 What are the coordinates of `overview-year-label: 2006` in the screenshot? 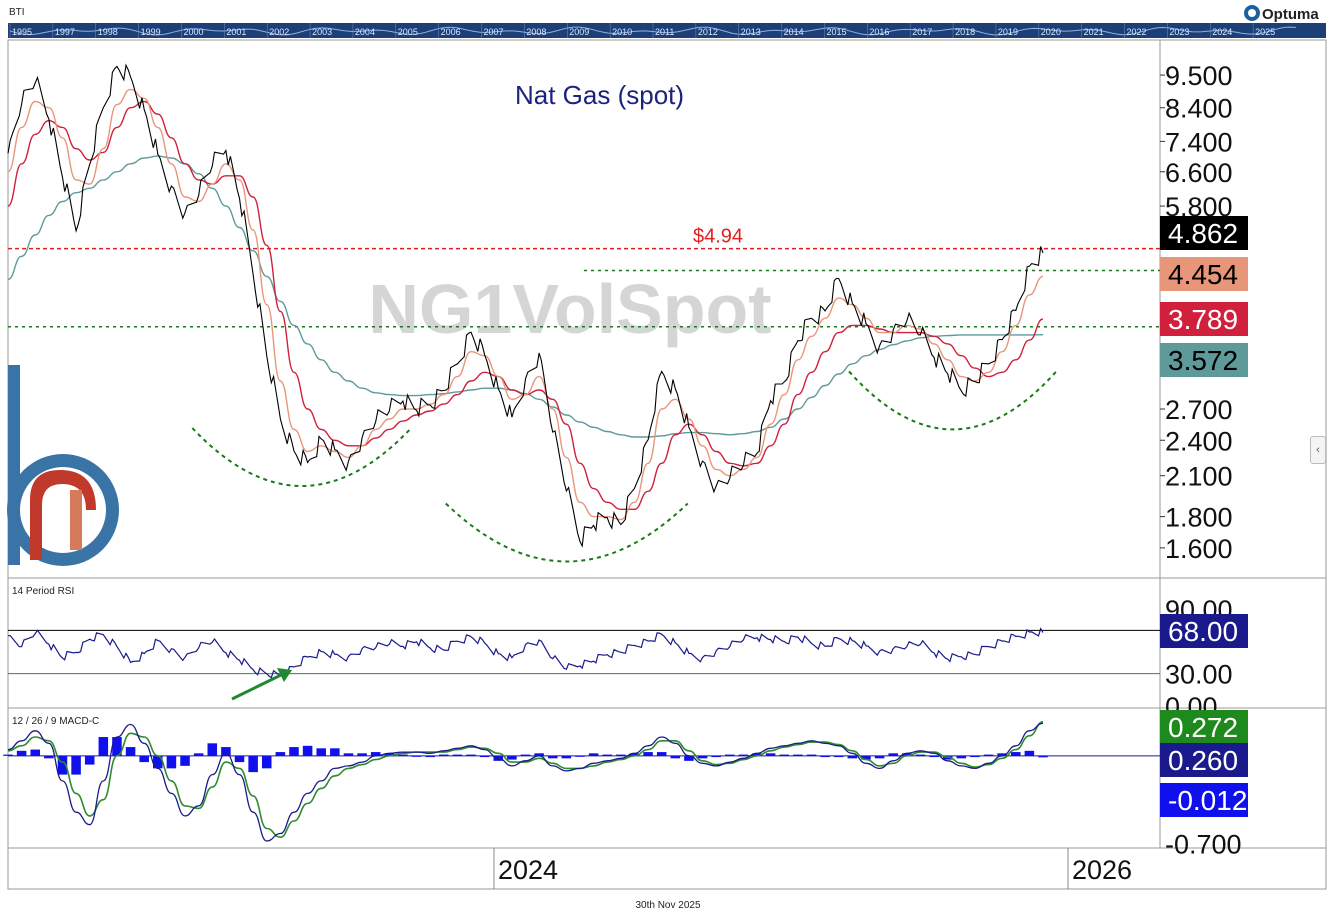 It's located at (451, 32).